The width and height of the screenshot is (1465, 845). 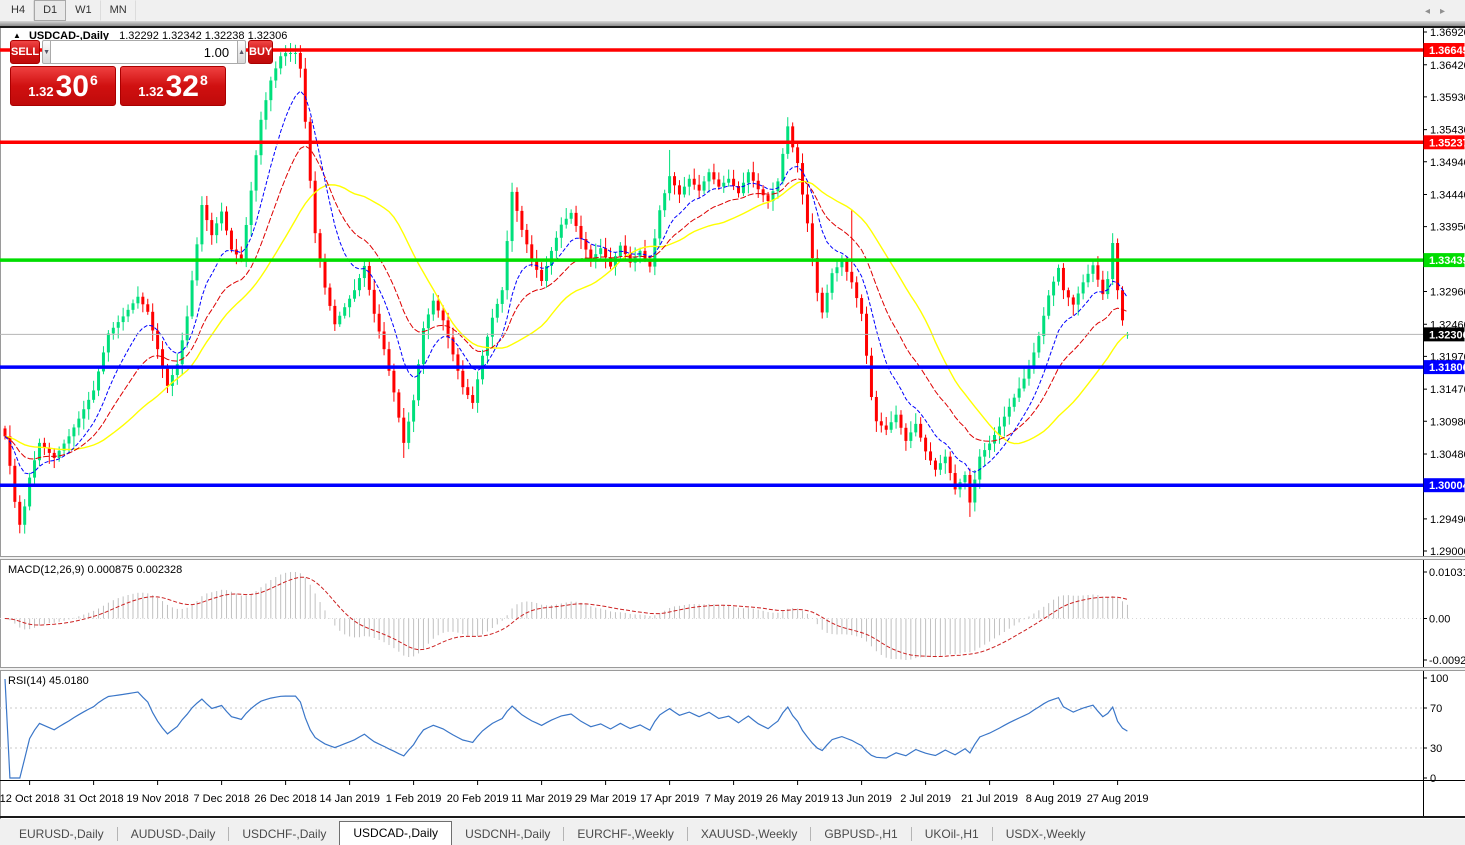 What do you see at coordinates (261, 52) in the screenshot?
I see `buy-button: BUY` at bounding box center [261, 52].